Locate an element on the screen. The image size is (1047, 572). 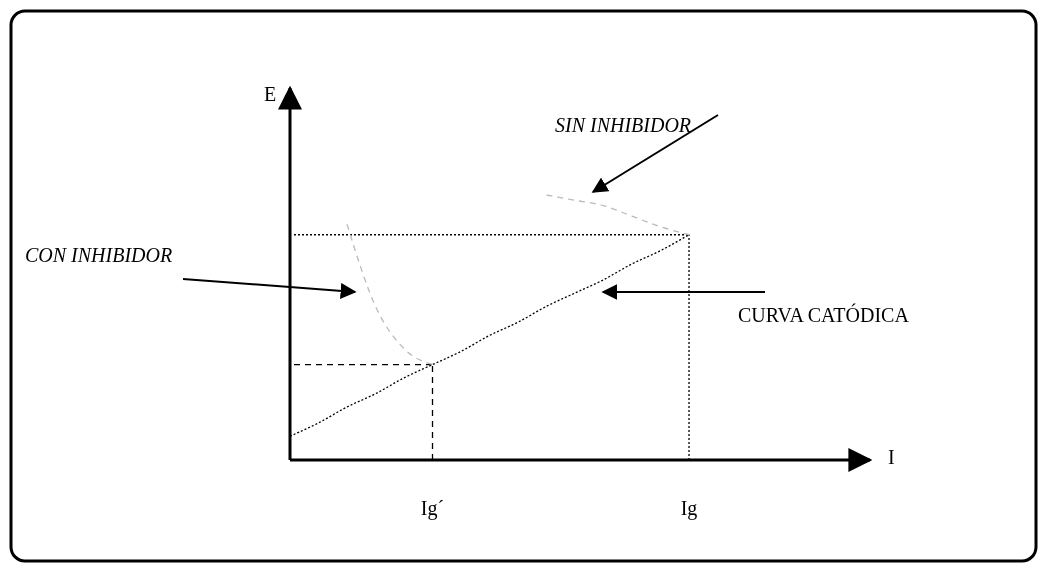
x-tick-label: Ig is located at coordinates (689, 508).